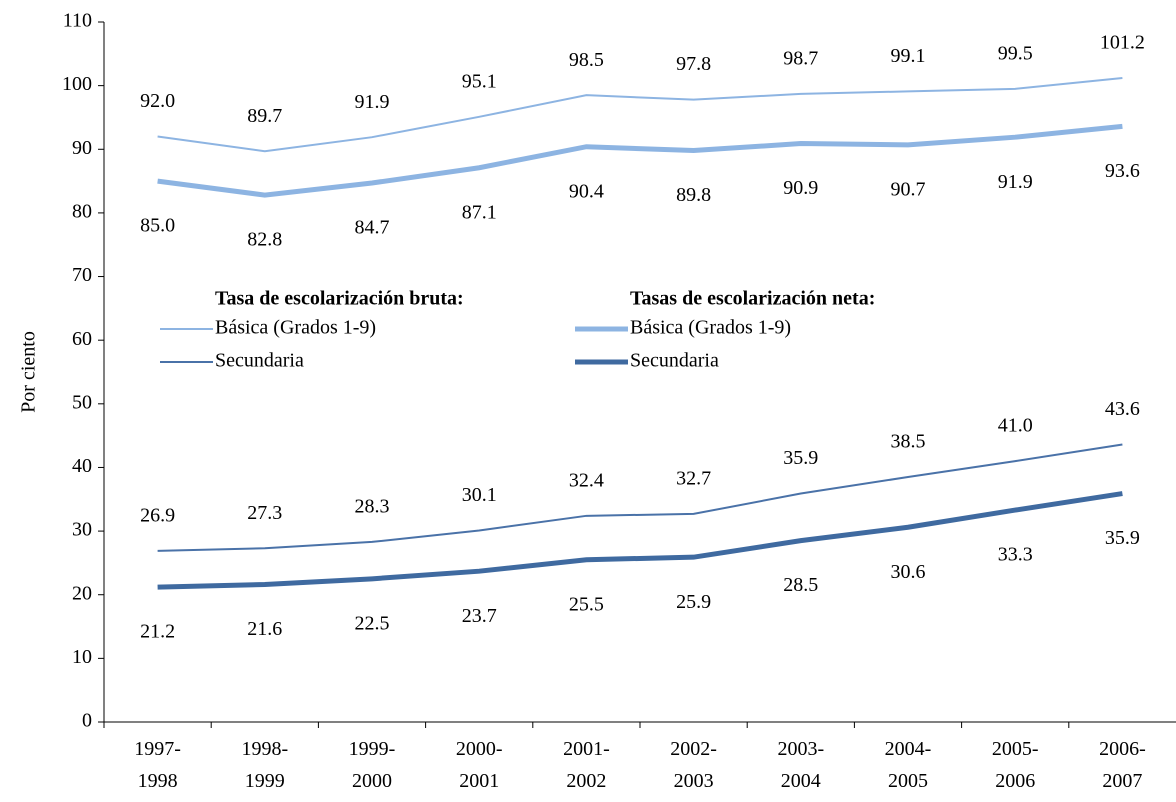 This screenshot has width=1176, height=802. Describe the element at coordinates (82, 530) in the screenshot. I see `y-tick-label: 30` at that location.